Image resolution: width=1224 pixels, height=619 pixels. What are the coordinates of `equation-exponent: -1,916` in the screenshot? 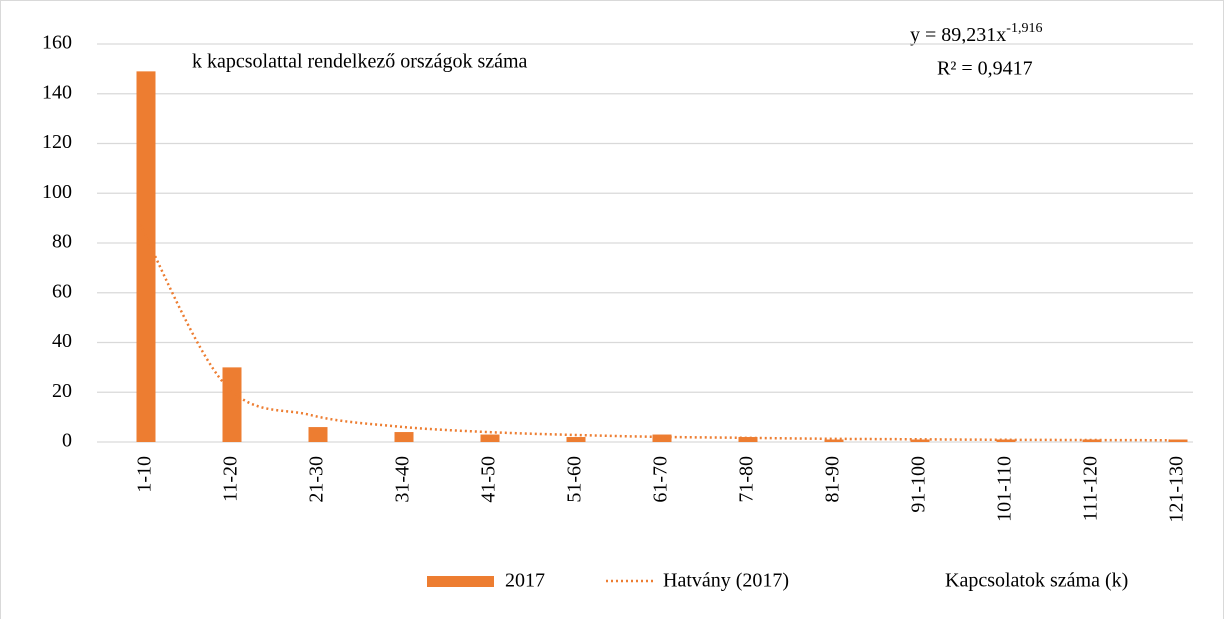 It's located at (1024, 28).